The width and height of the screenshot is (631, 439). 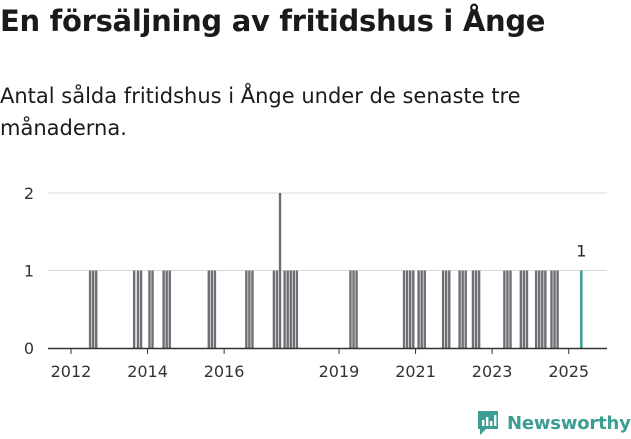 What do you see at coordinates (224, 371) in the screenshot?
I see `x-tick-label: 2016` at bounding box center [224, 371].